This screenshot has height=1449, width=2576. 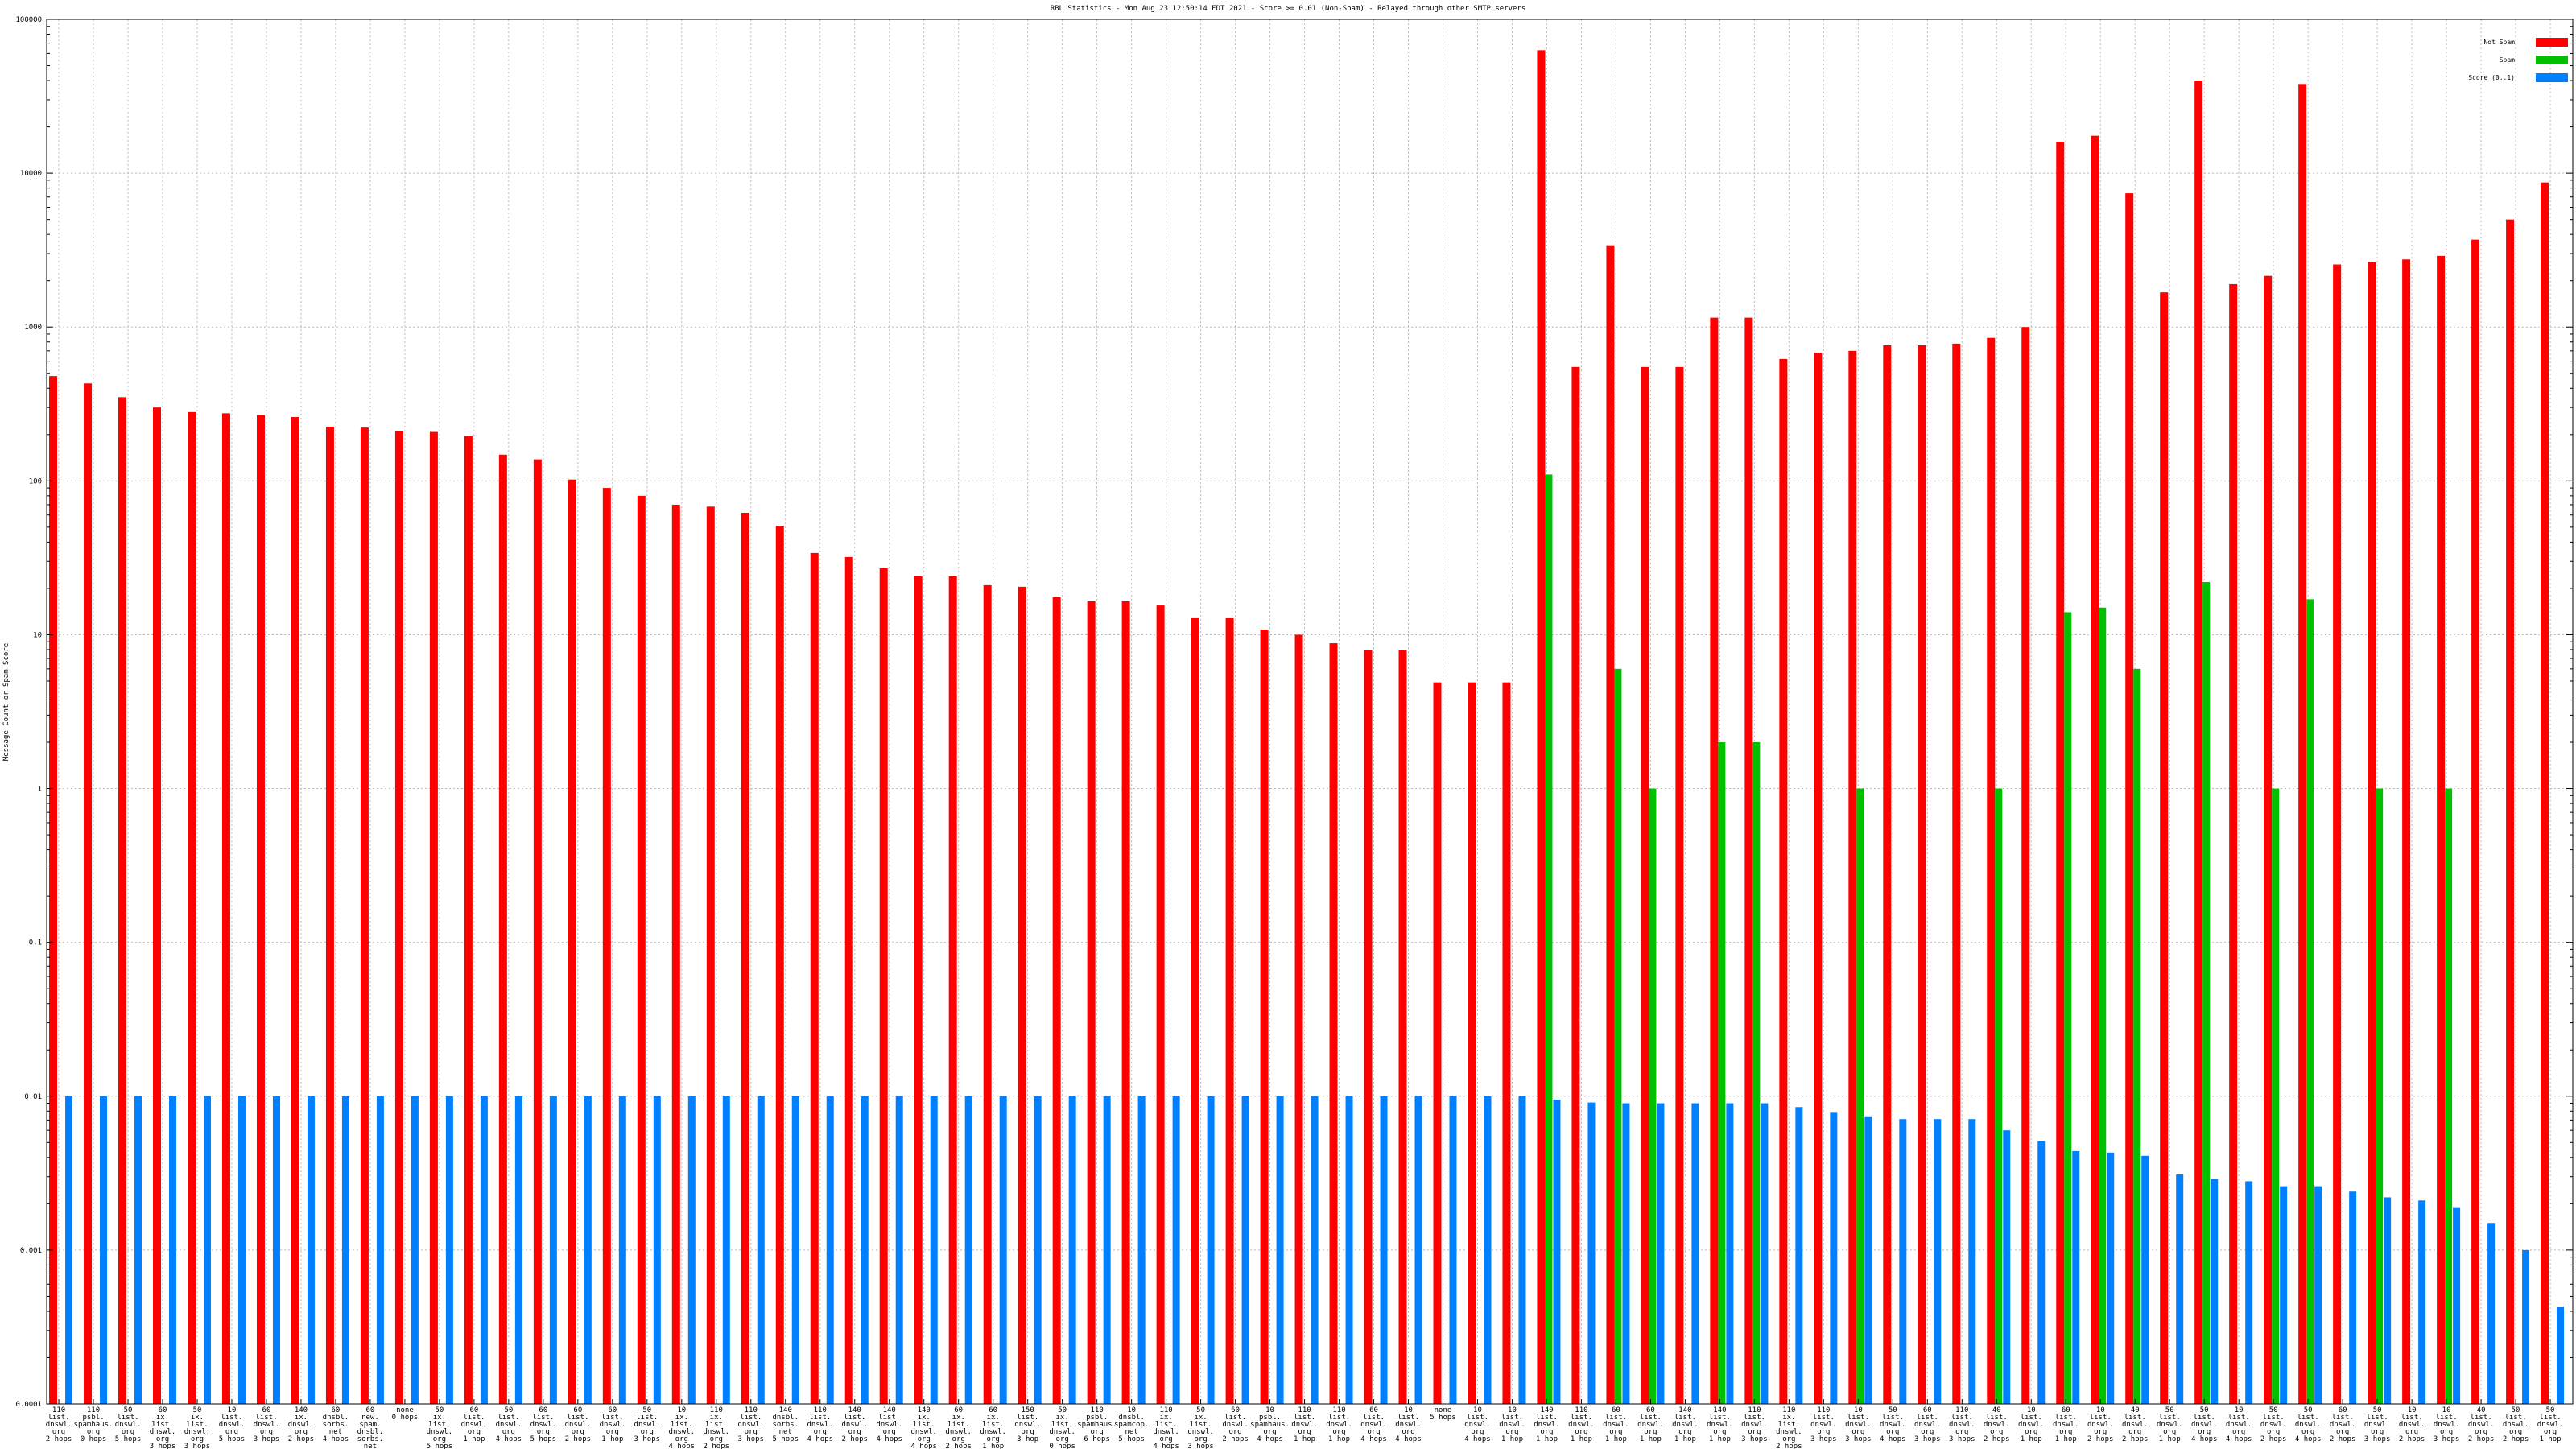 What do you see at coordinates (1581, 1424) in the screenshot?
I see `x-tick-label: 110 list. dnswl. org 1 hop` at bounding box center [1581, 1424].